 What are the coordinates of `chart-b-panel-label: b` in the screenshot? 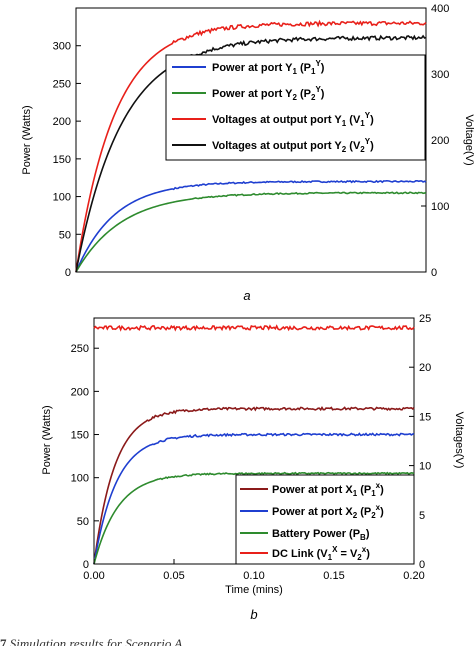 It's located at (253, 614).